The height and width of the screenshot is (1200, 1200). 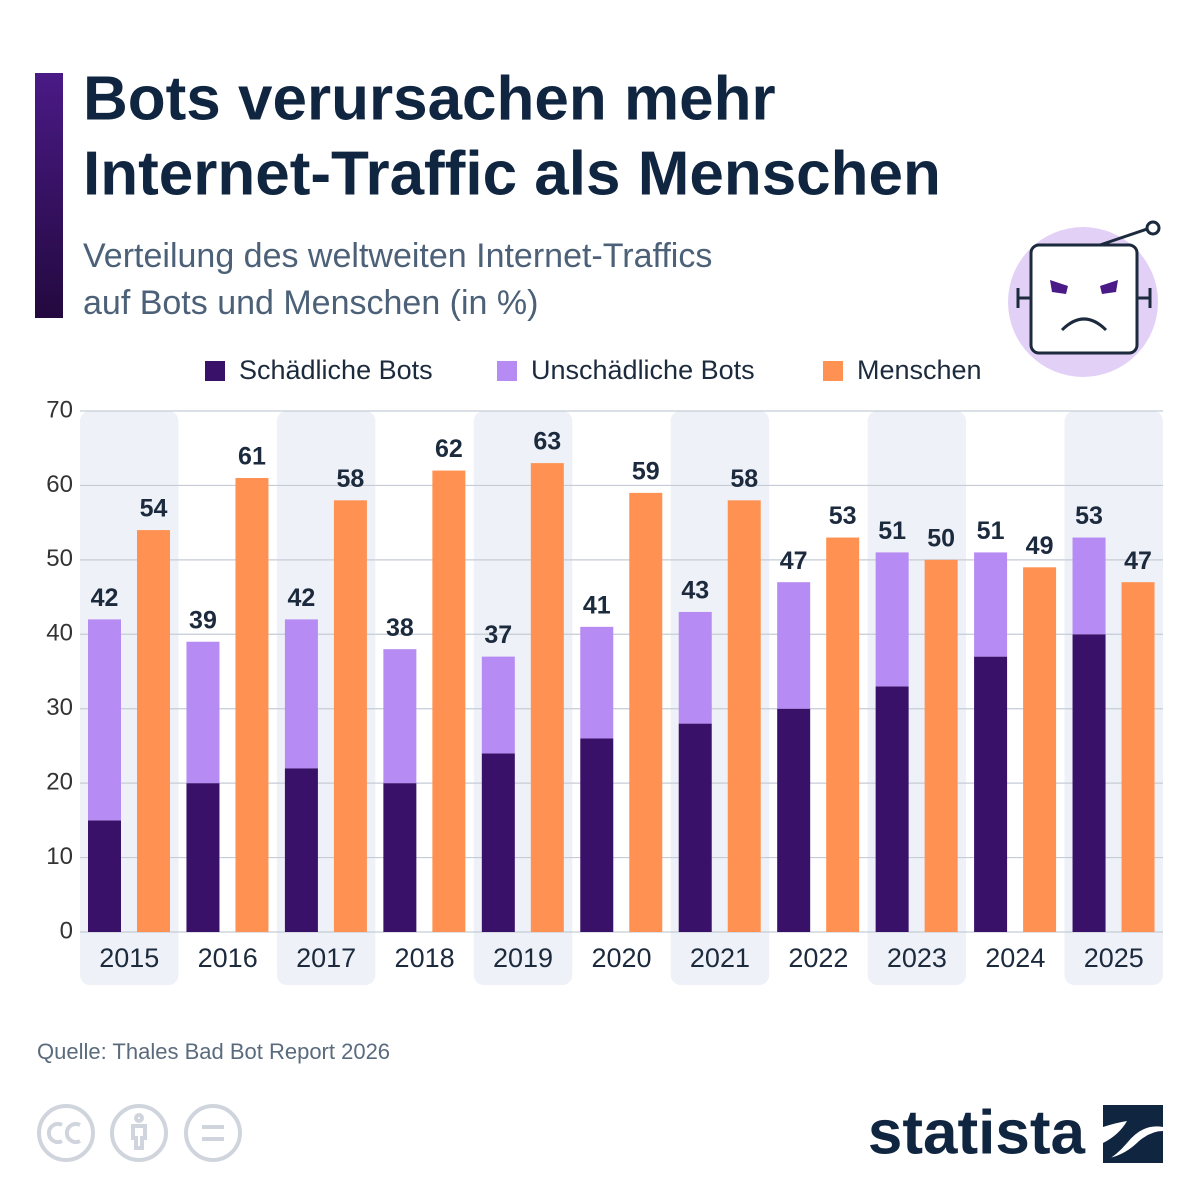 What do you see at coordinates (1040, 546) in the screenshot?
I see `data-label: 49` at bounding box center [1040, 546].